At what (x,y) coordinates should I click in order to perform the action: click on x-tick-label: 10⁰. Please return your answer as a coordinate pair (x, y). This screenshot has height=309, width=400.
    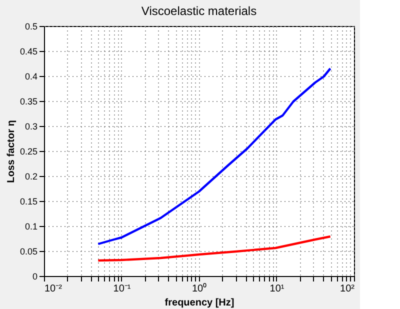
    Looking at the image, I should click on (200, 288).